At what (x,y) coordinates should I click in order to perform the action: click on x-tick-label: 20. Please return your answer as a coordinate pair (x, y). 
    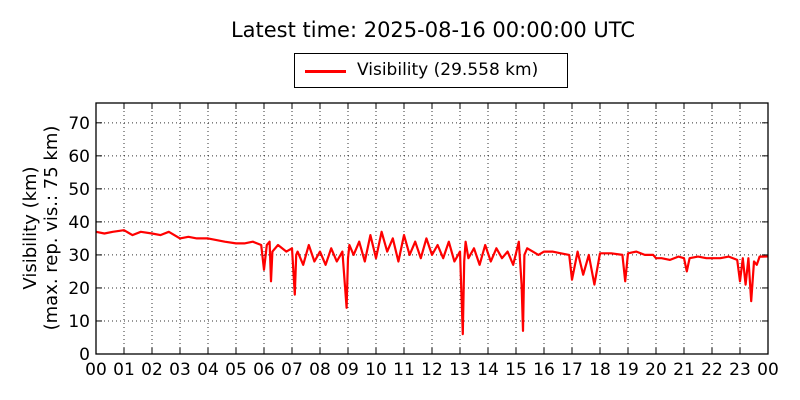
    Looking at the image, I should click on (656, 370).